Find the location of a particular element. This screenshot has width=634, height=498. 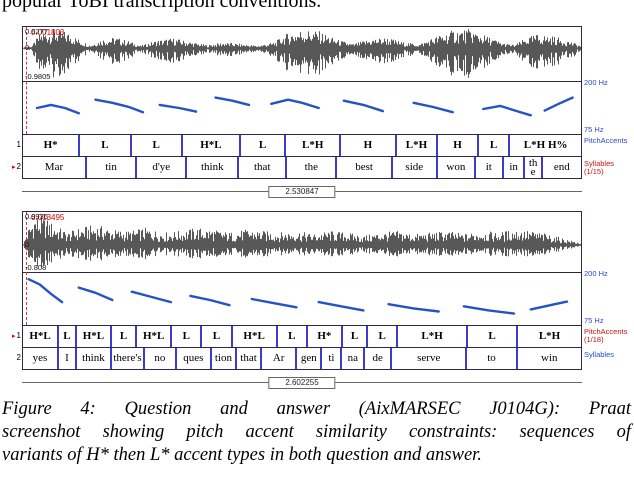

interval-word: no is located at coordinates (158, 358).